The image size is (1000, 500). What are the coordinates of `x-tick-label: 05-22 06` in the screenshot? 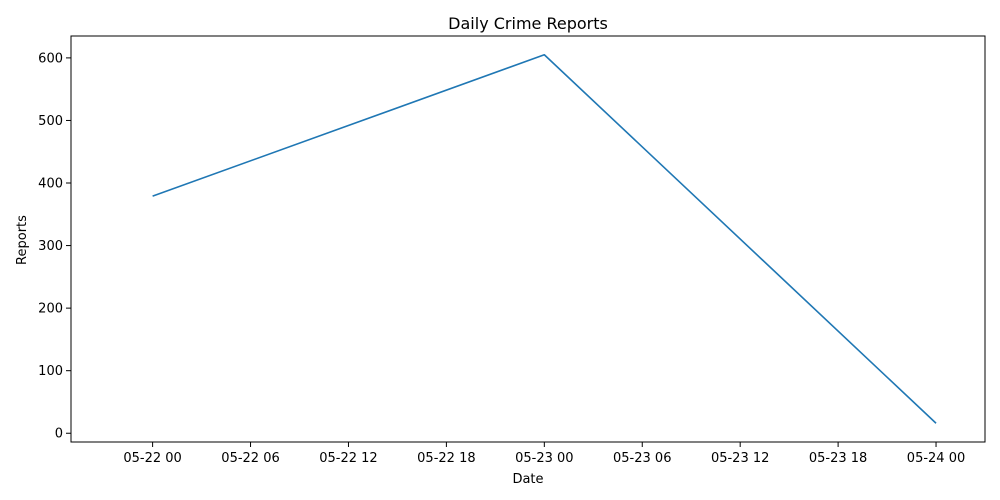 It's located at (250, 458).